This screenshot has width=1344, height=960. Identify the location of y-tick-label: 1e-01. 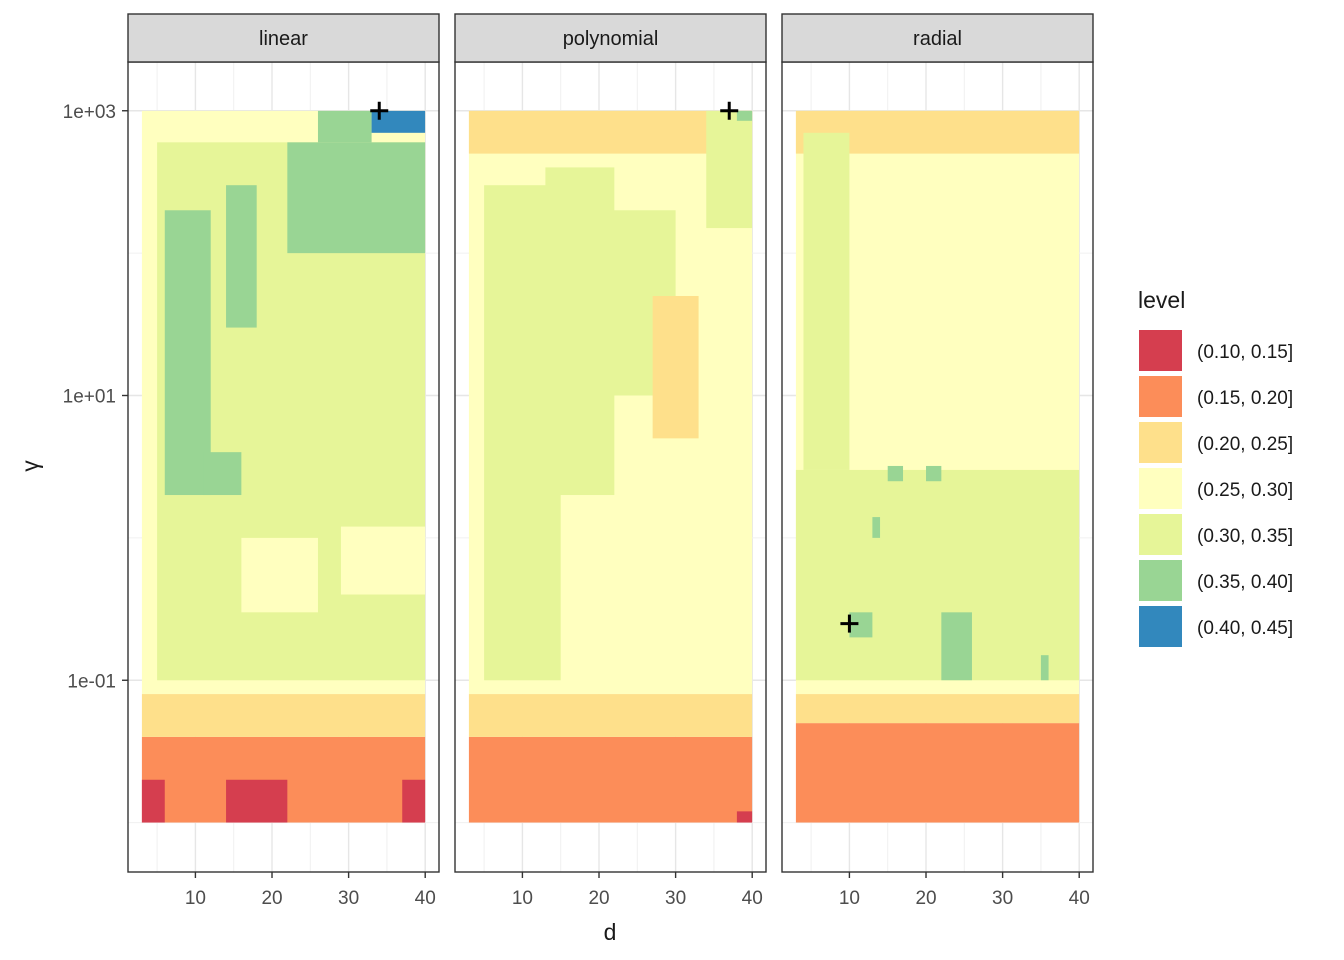
(91, 681).